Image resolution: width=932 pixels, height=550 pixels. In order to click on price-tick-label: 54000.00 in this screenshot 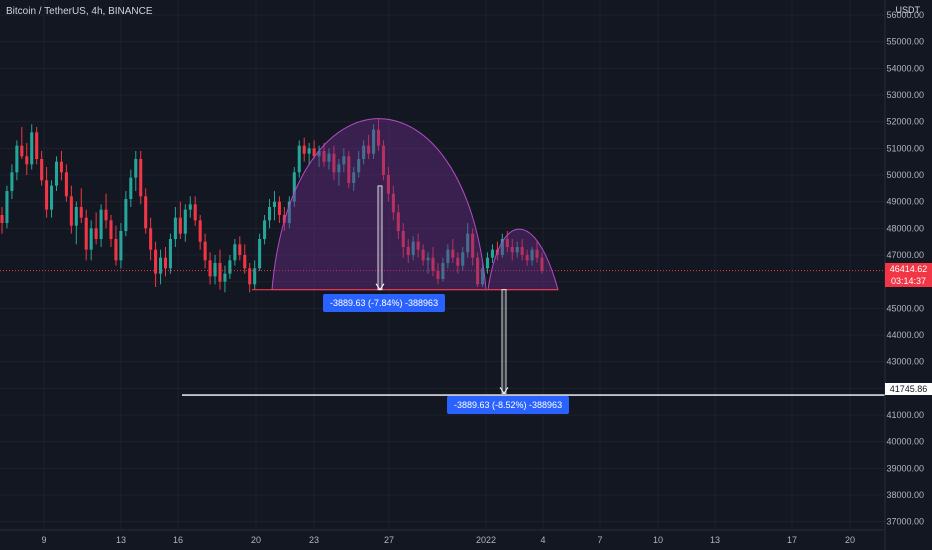, I will do `click(905, 68)`.